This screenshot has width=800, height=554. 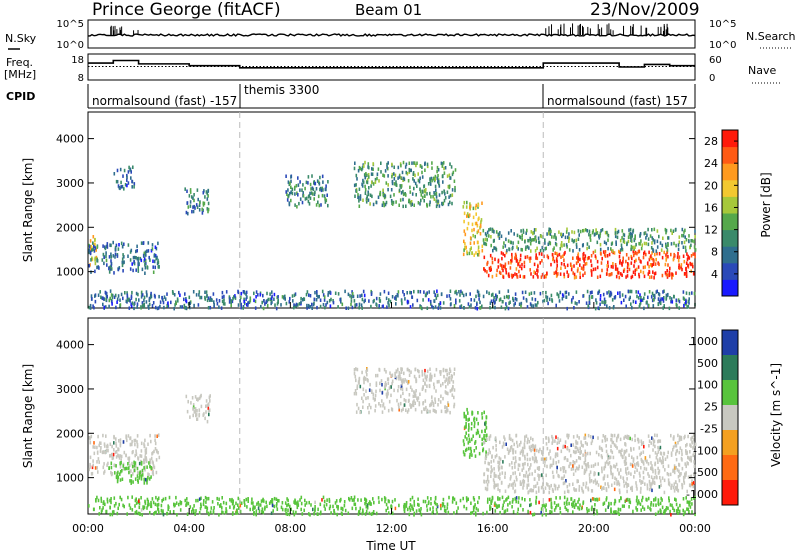 What do you see at coordinates (730, 443) in the screenshot?
I see `velocity-colorbar-swatch` at bounding box center [730, 443].